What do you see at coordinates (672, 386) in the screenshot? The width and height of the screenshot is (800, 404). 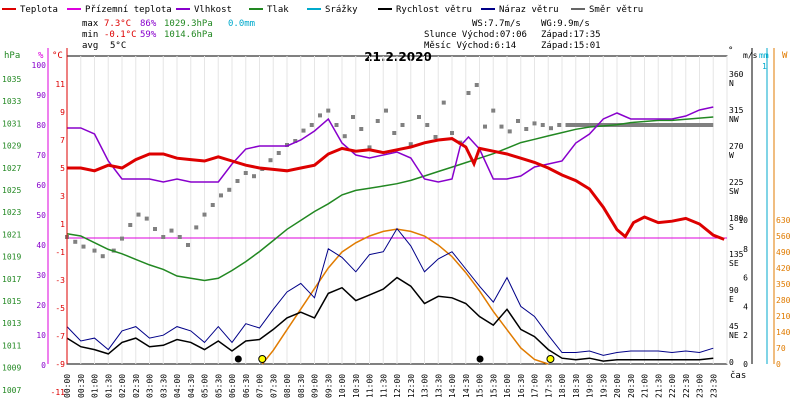 I see `time-tick: 22:00` at bounding box center [672, 386].